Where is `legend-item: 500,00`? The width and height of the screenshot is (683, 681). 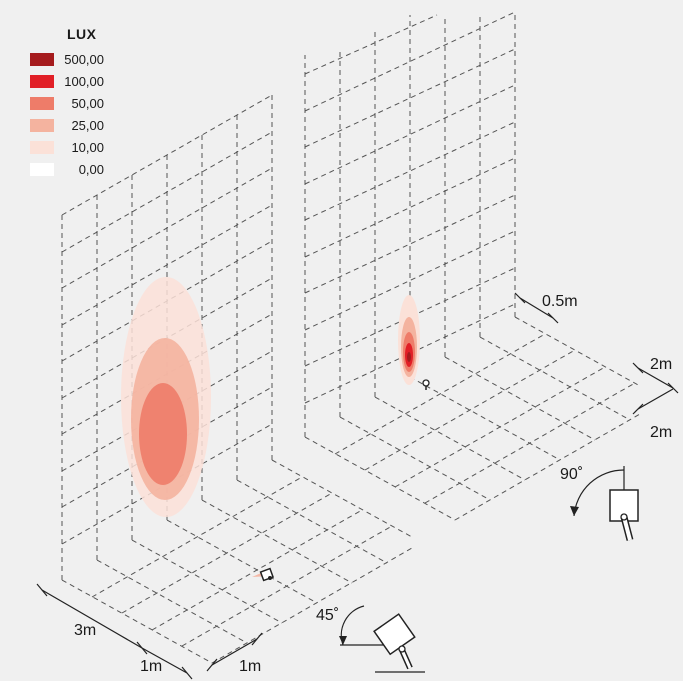
legend-item: 500,00 is located at coordinates (85, 59).